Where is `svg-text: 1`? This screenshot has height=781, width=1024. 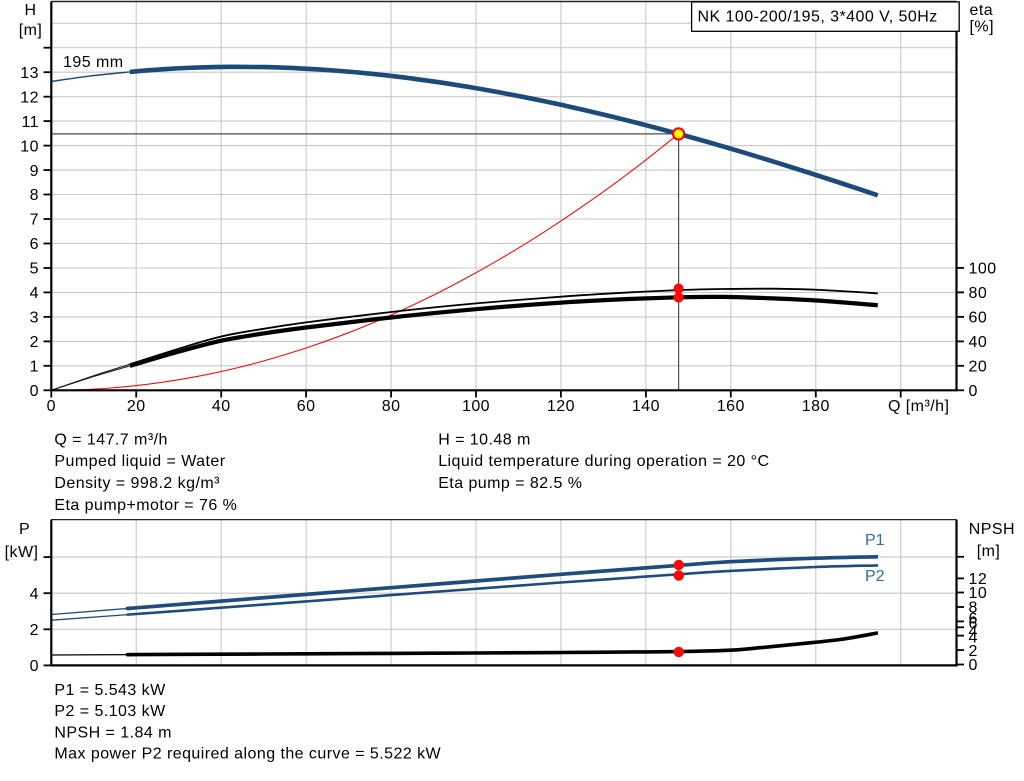 svg-text: 1 is located at coordinates (34, 367).